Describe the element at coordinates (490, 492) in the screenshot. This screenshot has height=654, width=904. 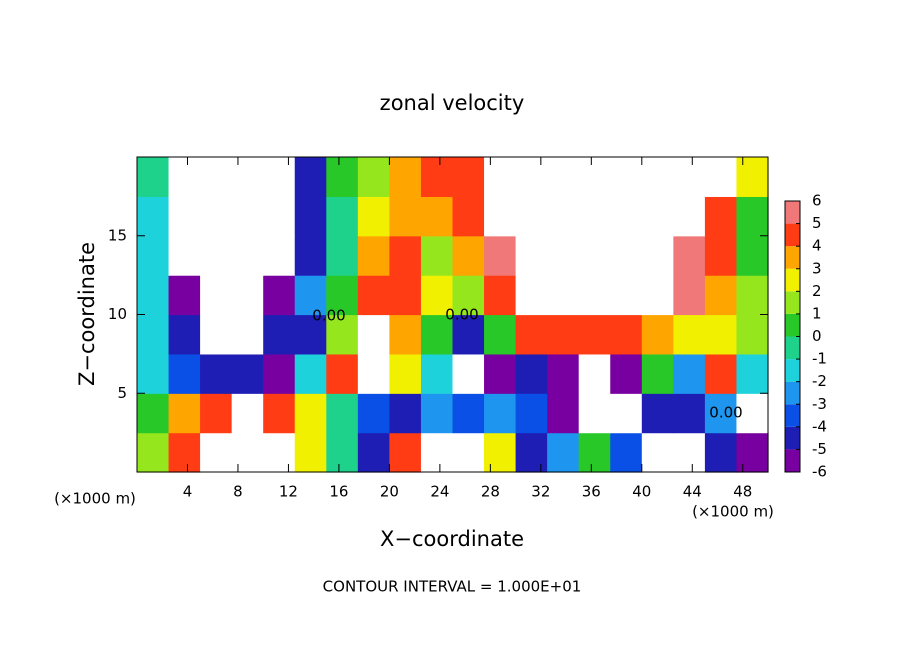
I see `x-tick-label: 28` at that location.